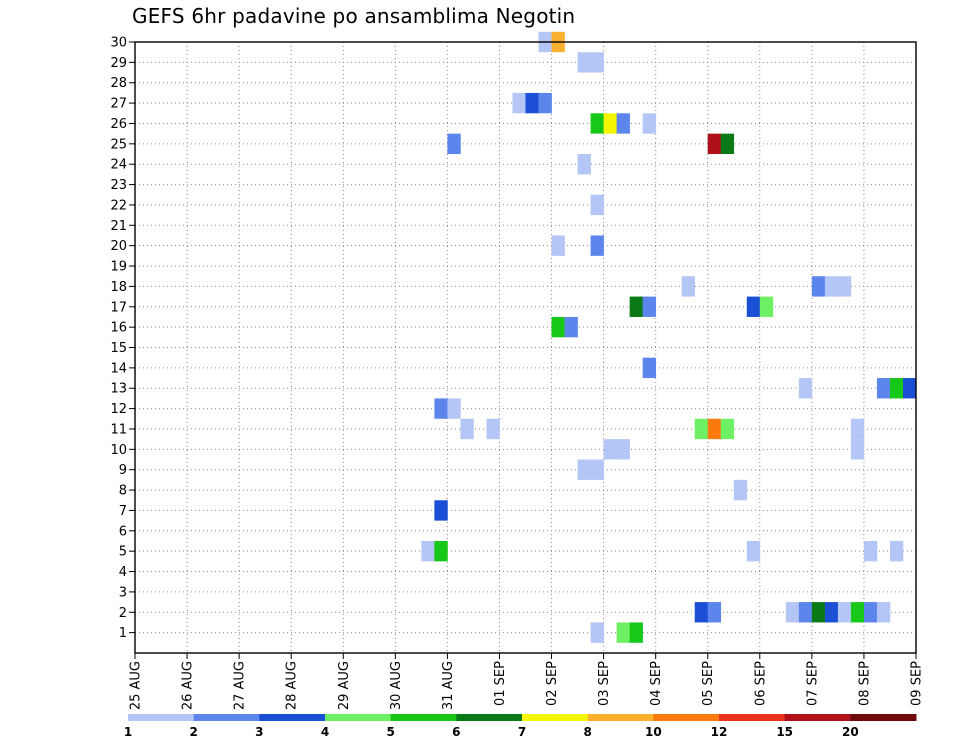 The height and width of the screenshot is (742, 960). Describe the element at coordinates (188, 685) in the screenshot. I see `x-tick-label: 26 AUG` at that location.